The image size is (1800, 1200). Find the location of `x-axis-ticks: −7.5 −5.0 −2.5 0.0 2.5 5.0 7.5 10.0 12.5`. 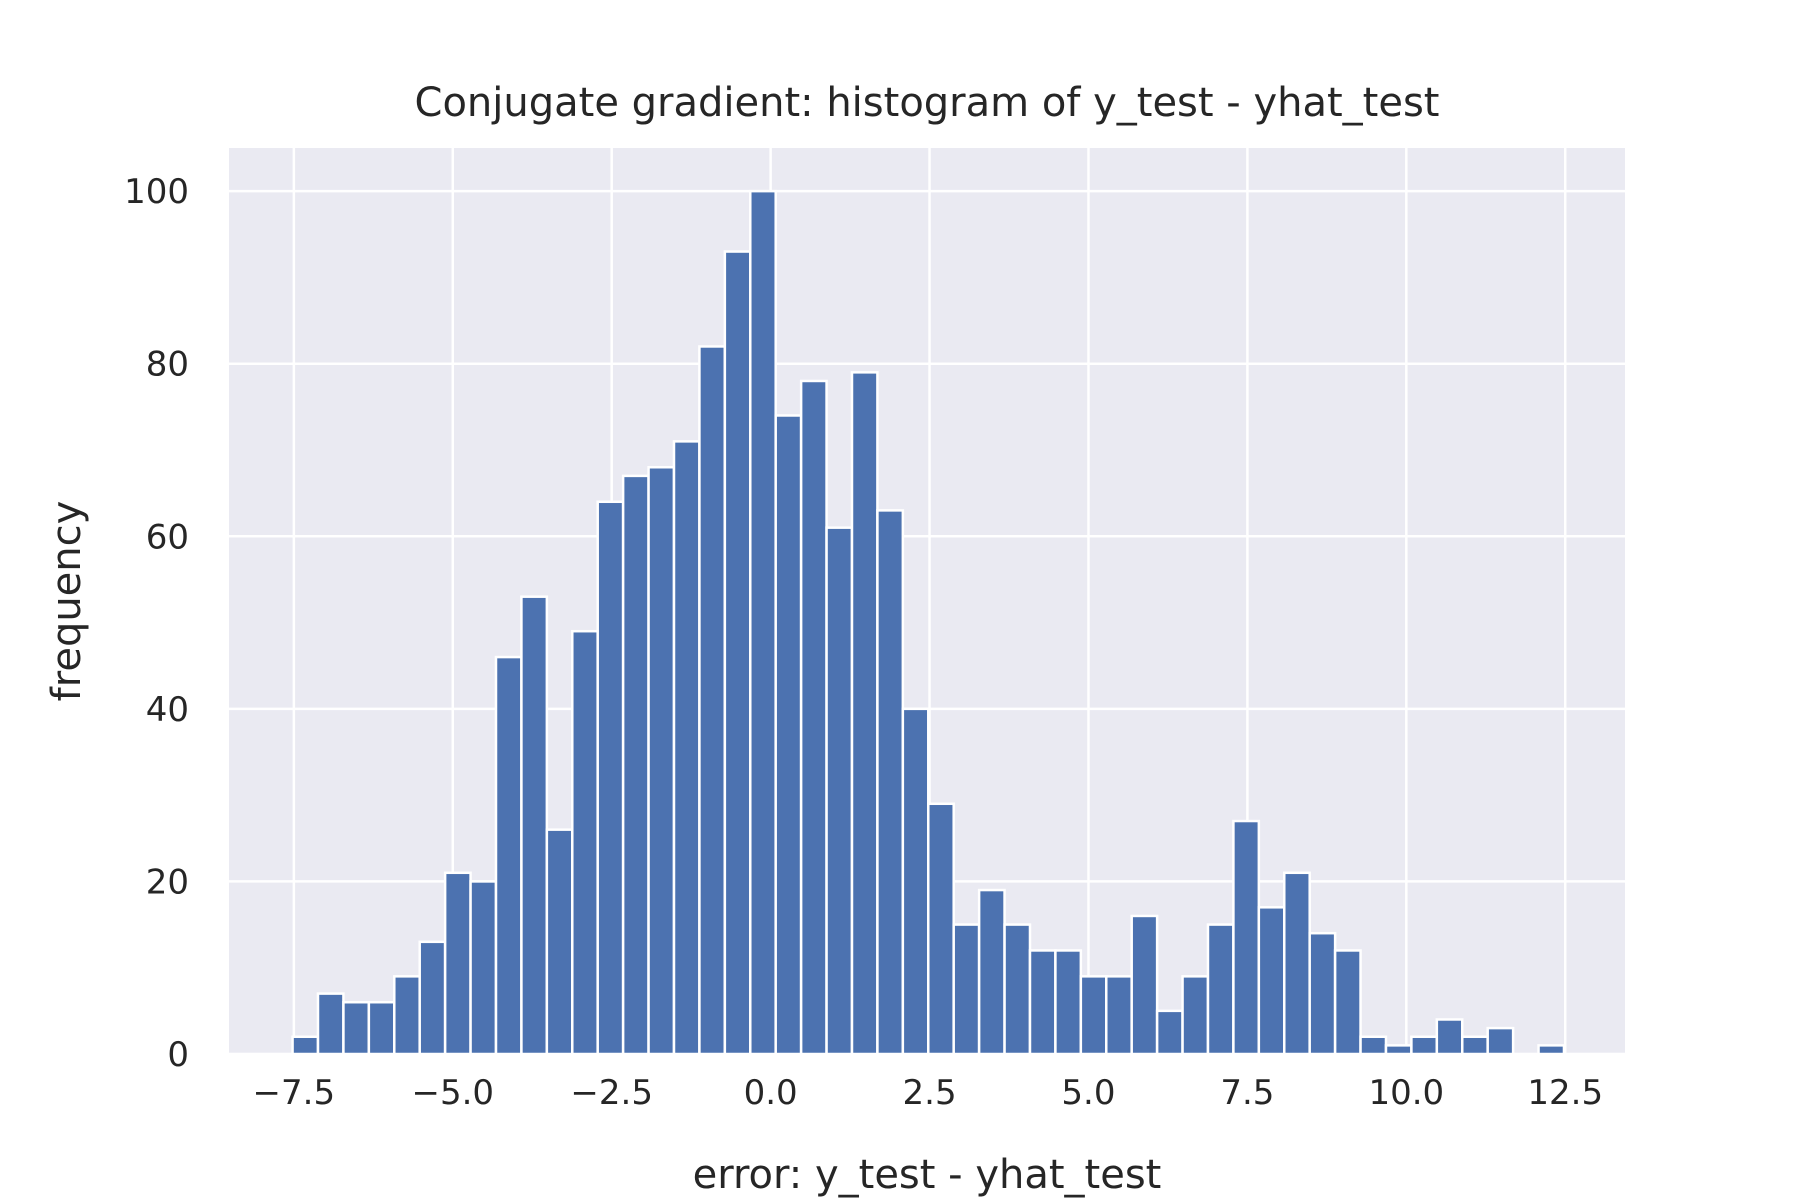

x-axis-ticks: −7.5 −5.0 −2.5 0.0 2.5 5.0 7.5 10.0 12.5 is located at coordinates (928, 1093).